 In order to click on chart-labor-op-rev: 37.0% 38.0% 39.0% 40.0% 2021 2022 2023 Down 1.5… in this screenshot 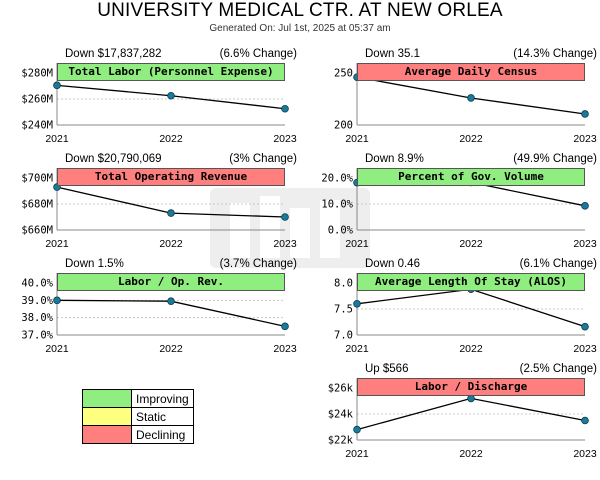, I will do `click(159, 316)`.